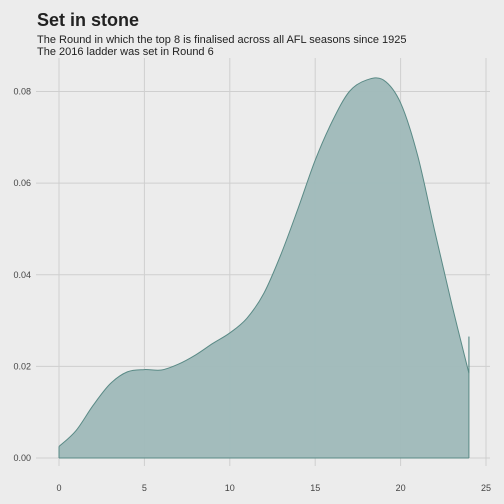 Image resolution: width=504 pixels, height=504 pixels. What do you see at coordinates (58, 488) in the screenshot?
I see `x-tick-label-0: 0` at bounding box center [58, 488].